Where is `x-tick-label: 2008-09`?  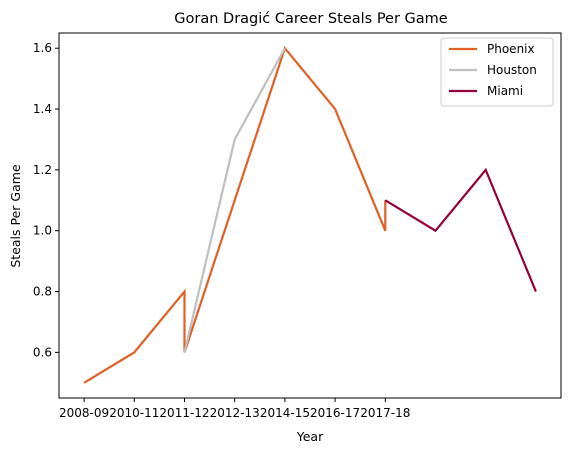
x-tick-label: 2008-09 is located at coordinates (84, 413).